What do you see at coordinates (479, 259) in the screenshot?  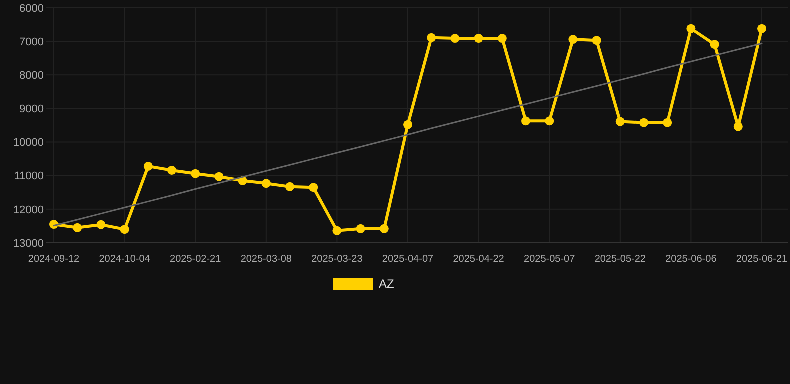 I see `x-tick-label: 2025-04-22` at bounding box center [479, 259].